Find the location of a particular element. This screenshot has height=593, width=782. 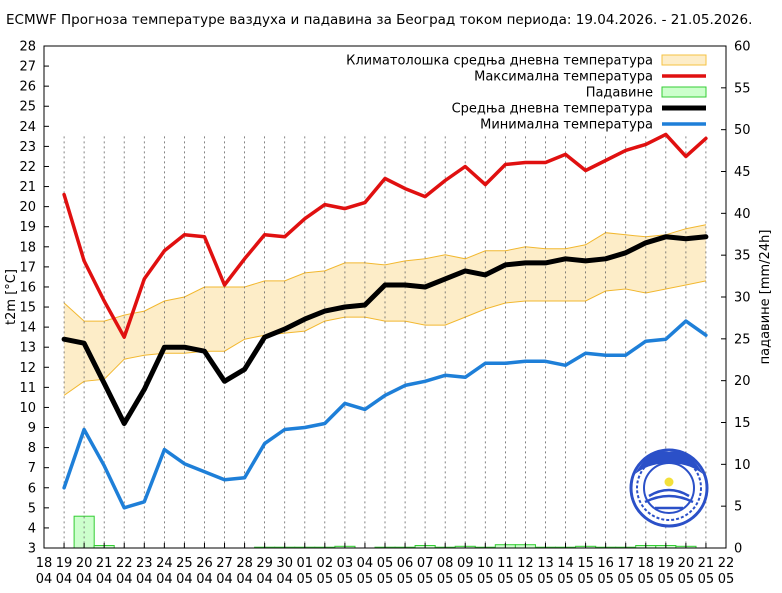

legend-label: Средња дневна температура is located at coordinates (552, 109).